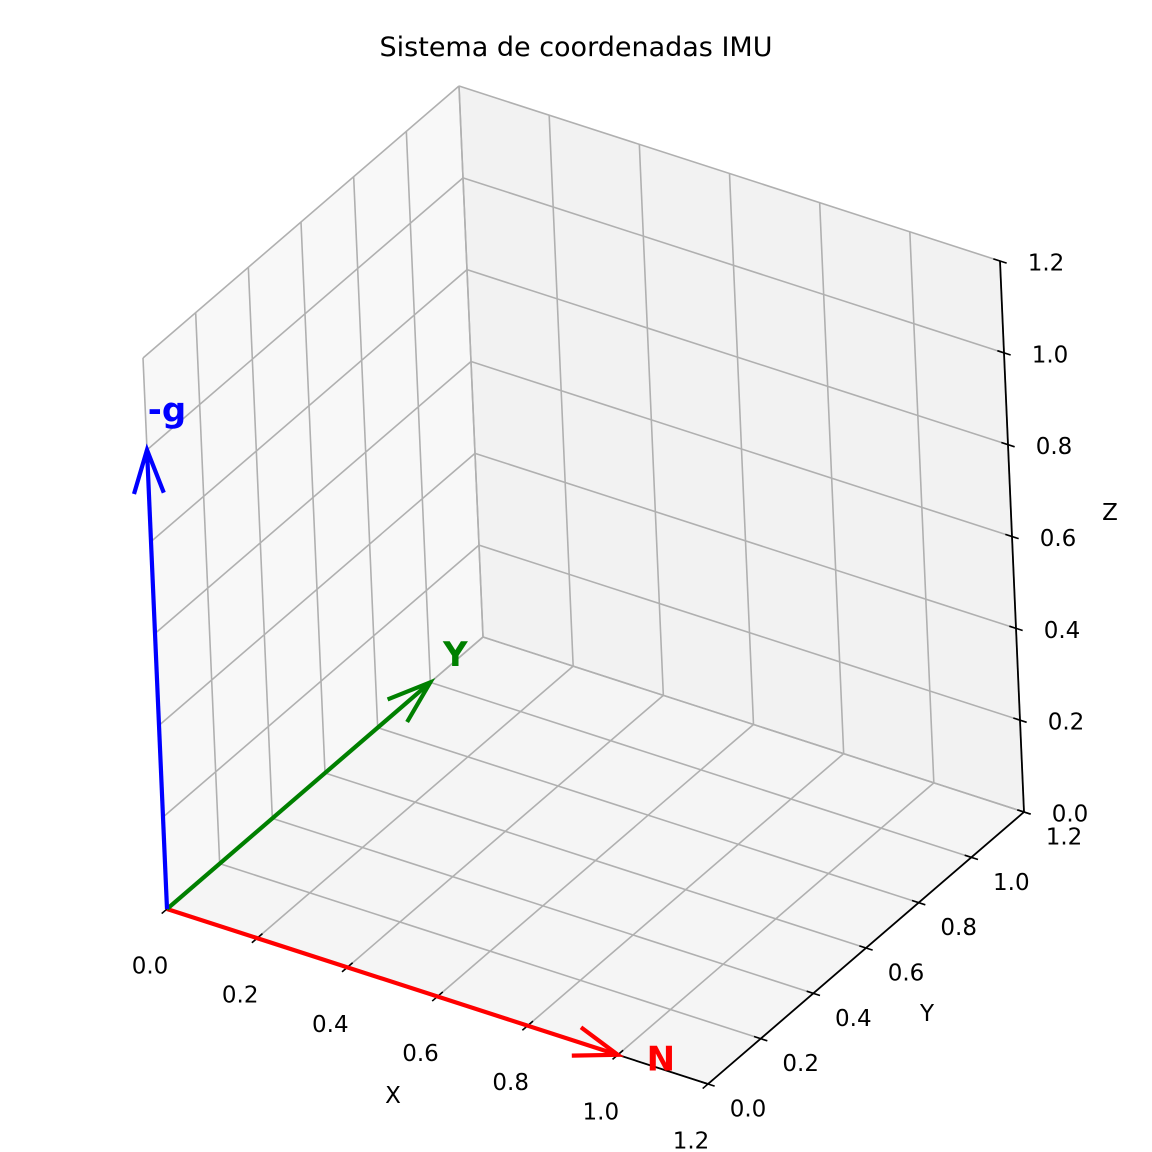  Describe the element at coordinates (330, 1025) in the screenshot. I see `x-tick-label: 0.4` at that location.